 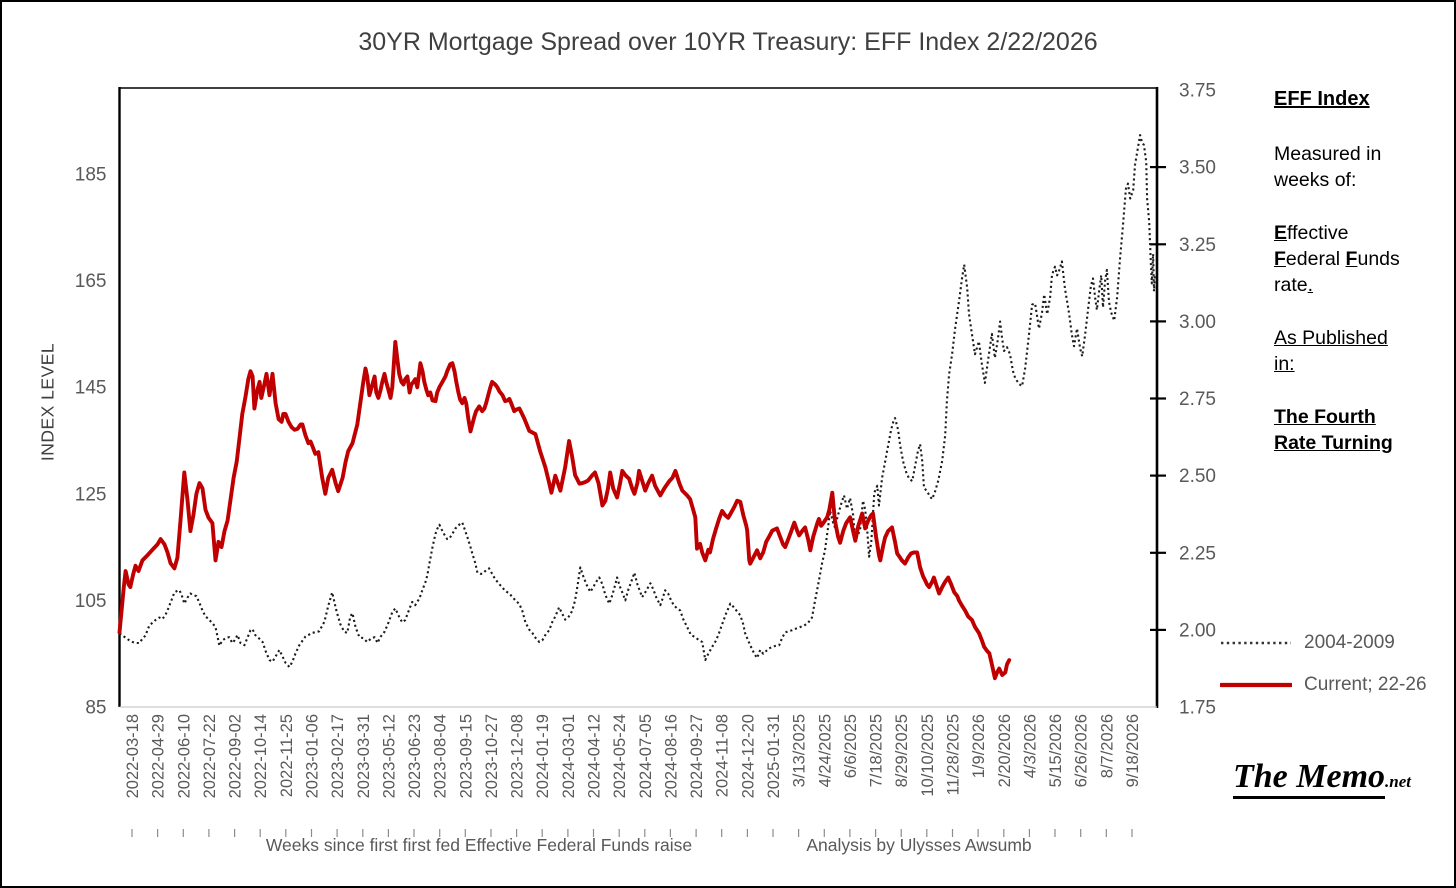 What do you see at coordinates (1256, 685) in the screenshot?
I see `solid-line-swatch-icon` at bounding box center [1256, 685].